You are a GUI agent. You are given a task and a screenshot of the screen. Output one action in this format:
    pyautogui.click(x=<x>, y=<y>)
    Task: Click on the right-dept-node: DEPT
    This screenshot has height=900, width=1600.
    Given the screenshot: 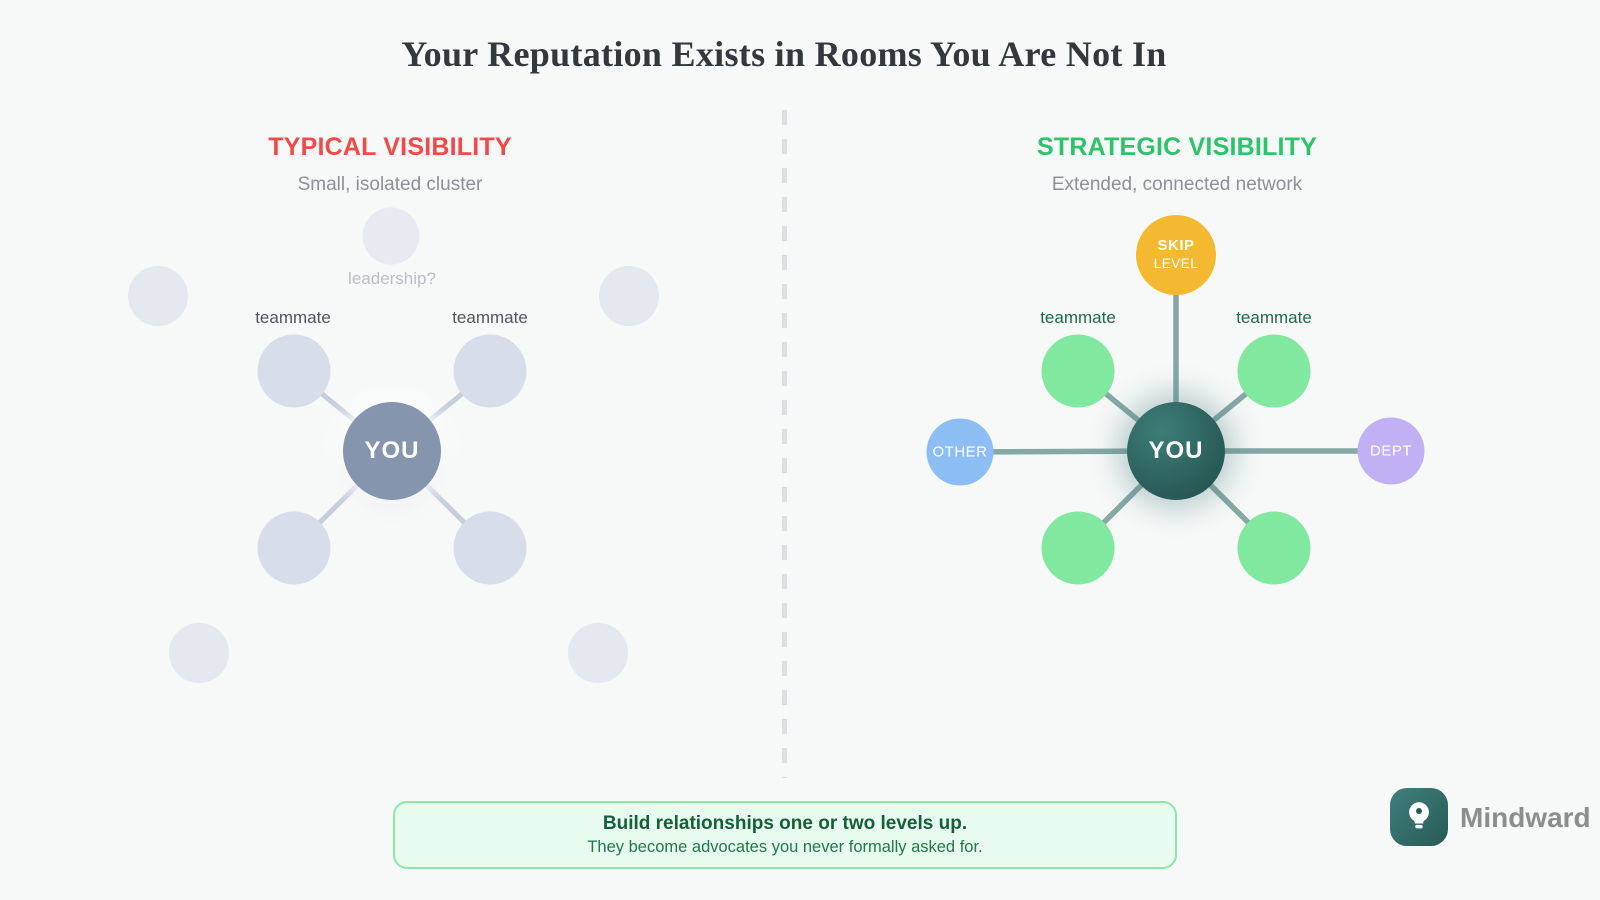 What is the action you would take?
    pyautogui.click(x=1391, y=451)
    